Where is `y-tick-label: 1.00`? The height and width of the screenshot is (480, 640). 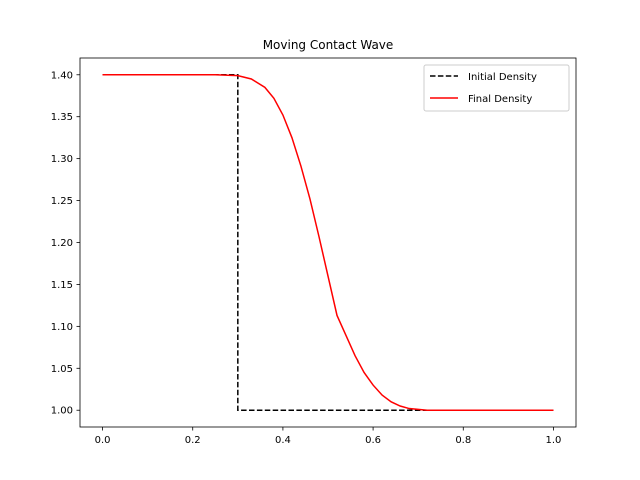 y-tick-label: 1.00 is located at coordinates (62, 411).